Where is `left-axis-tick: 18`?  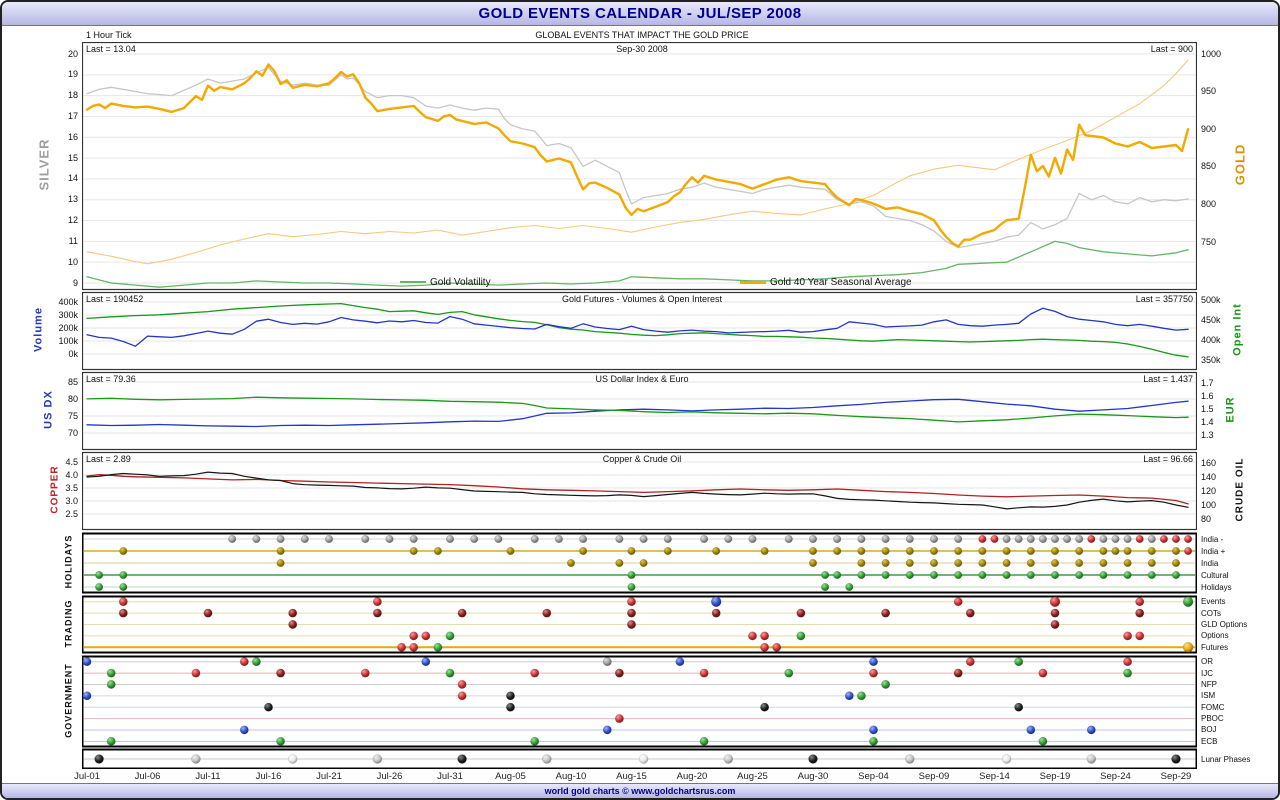
left-axis-tick: 18 is located at coordinates (72, 95).